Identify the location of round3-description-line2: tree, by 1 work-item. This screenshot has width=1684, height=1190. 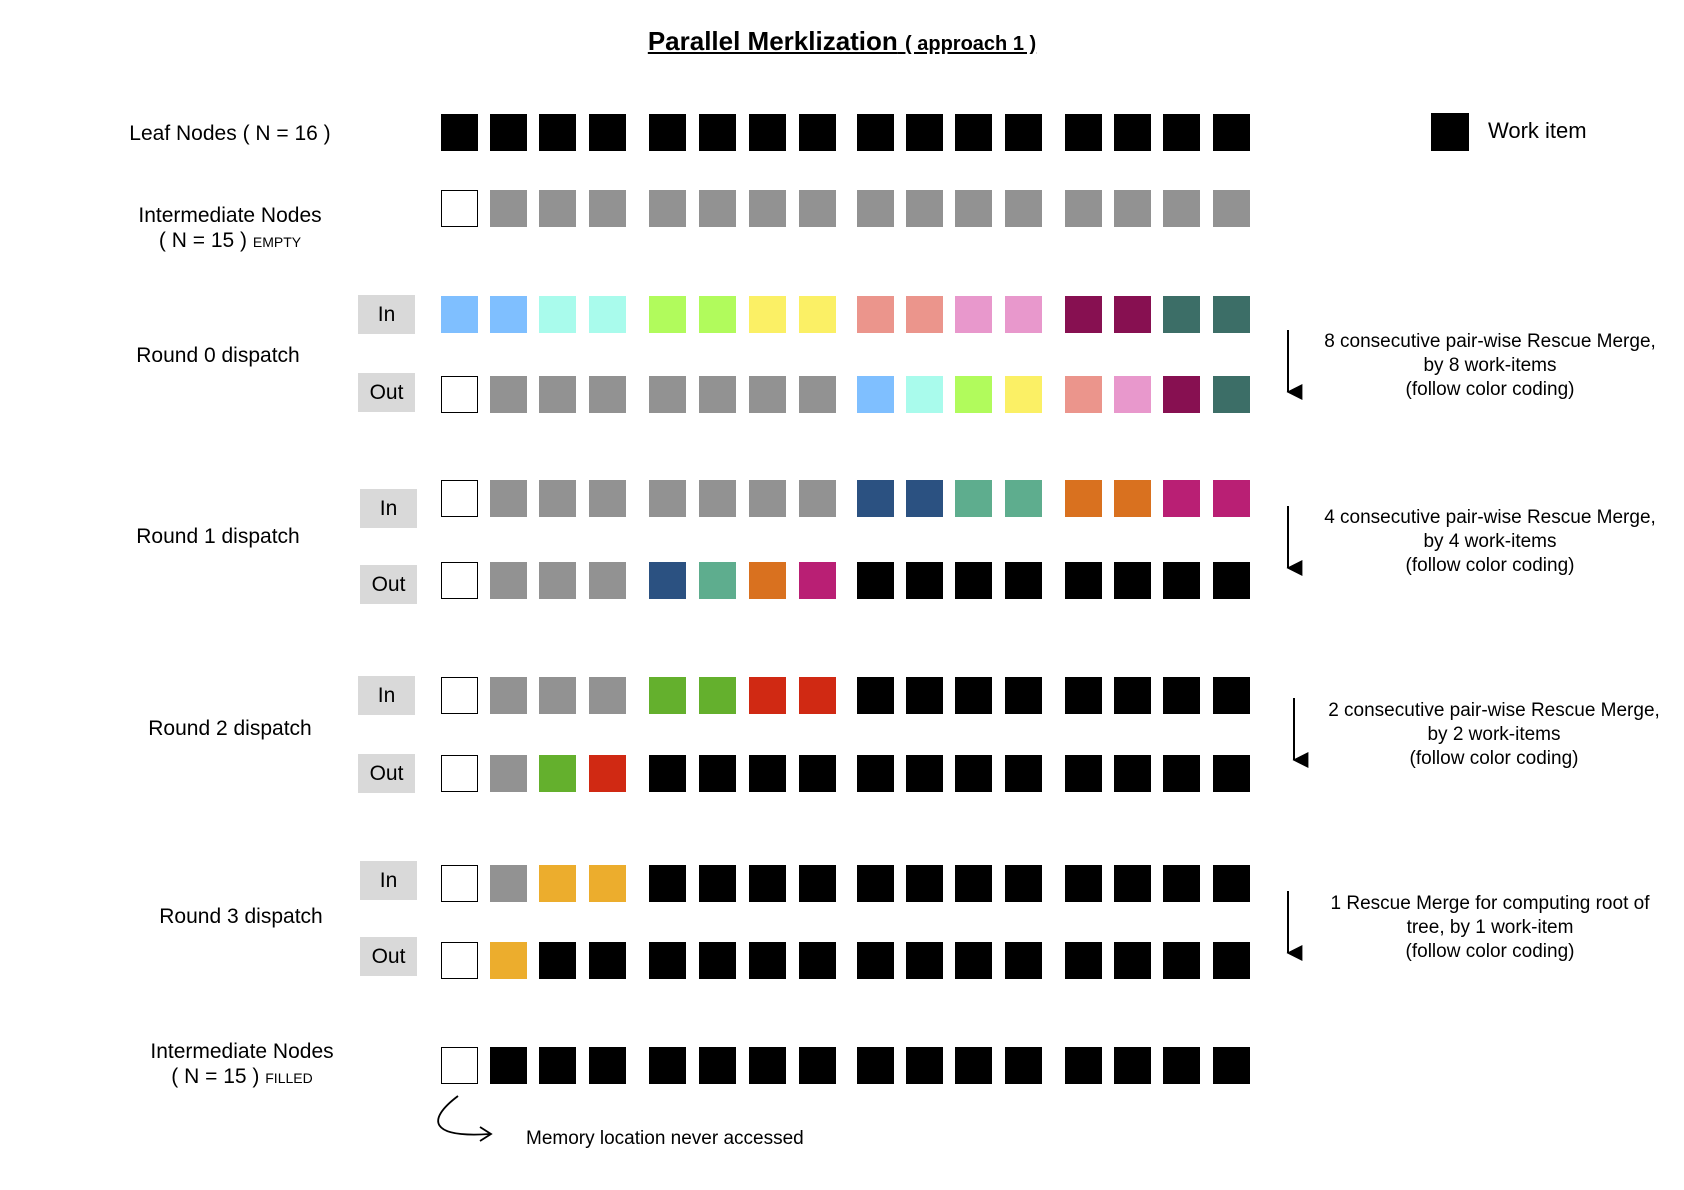
(1490, 927).